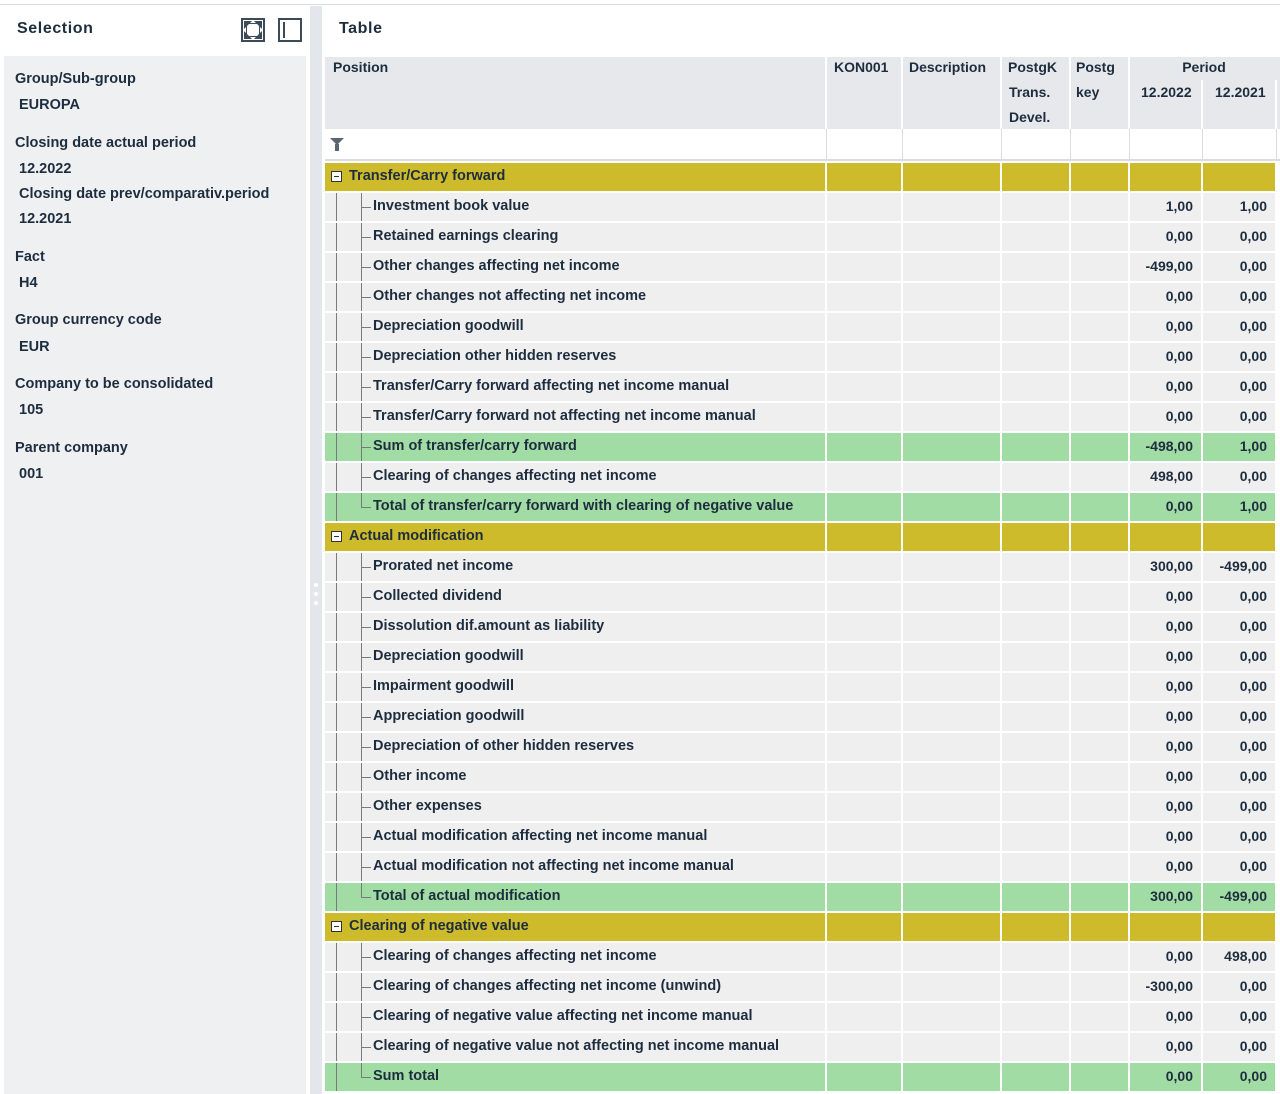 The width and height of the screenshot is (1280, 1094). What do you see at coordinates (952, 93) in the screenshot?
I see `col-header-description: Description` at bounding box center [952, 93].